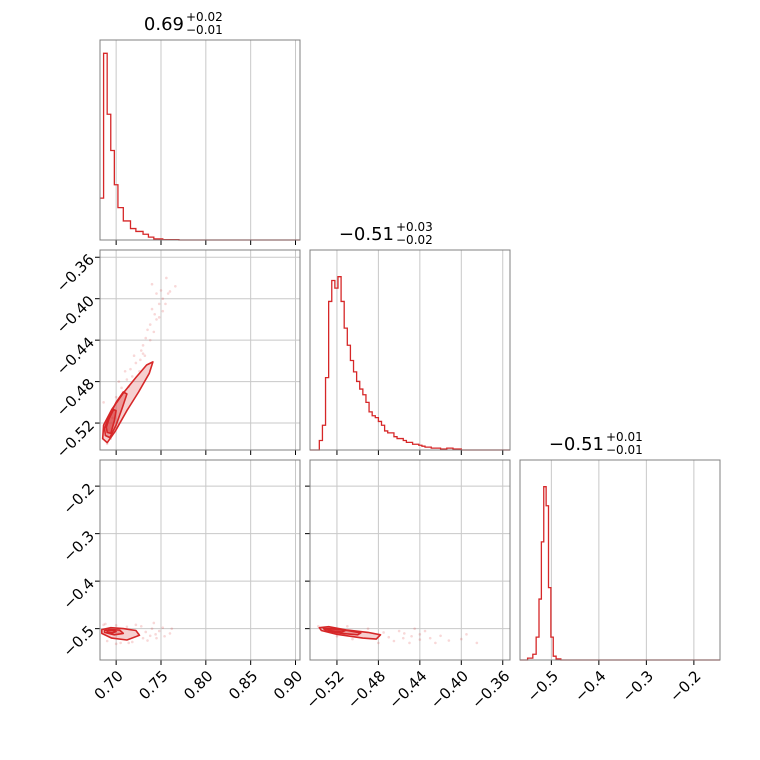 This screenshot has height=760, width=760. I want to click on p1-vs-p0-y-tick-label: −0.44, so click(75, 355).